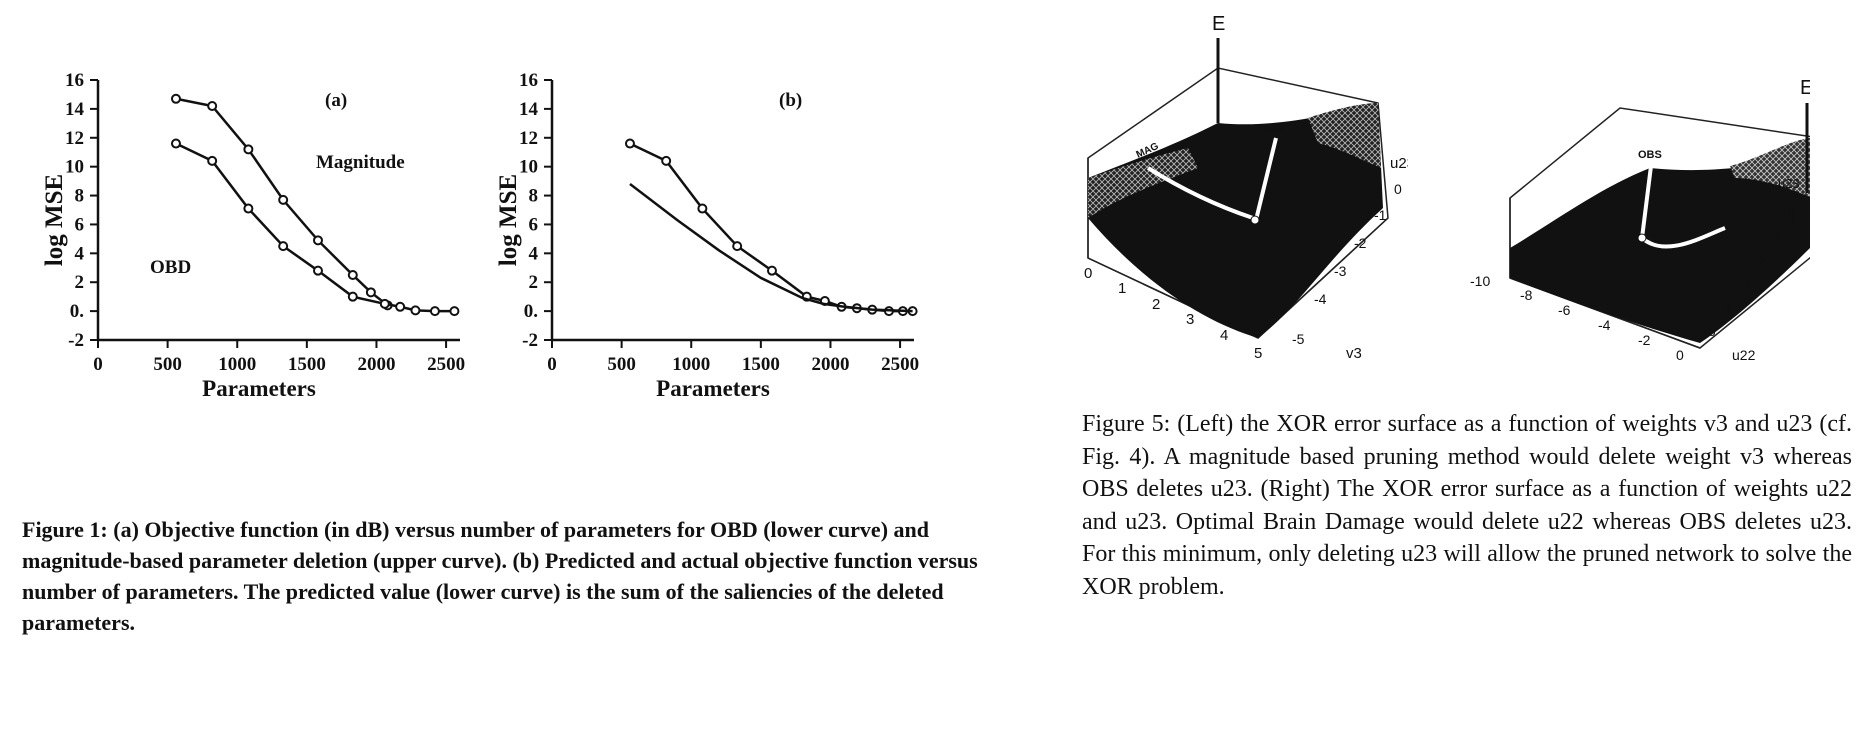  What do you see at coordinates (1156, 304) in the screenshot?
I see `surface-left-xtick: 2` at bounding box center [1156, 304].